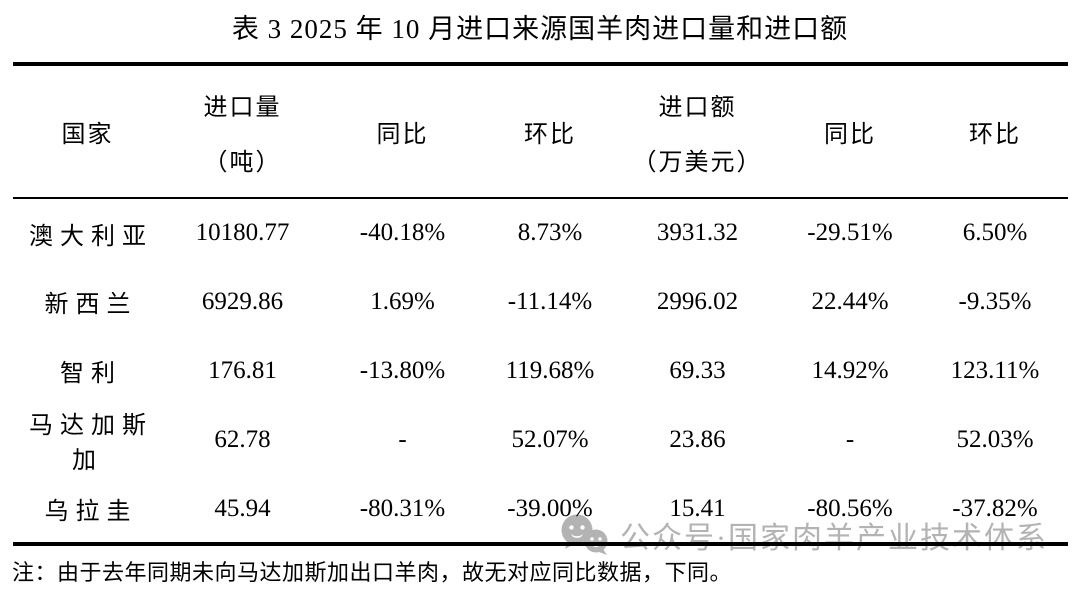 The image size is (1080, 589). Describe the element at coordinates (402, 301) in the screenshot. I see `cell-volume-yoy: 1.69%` at that location.